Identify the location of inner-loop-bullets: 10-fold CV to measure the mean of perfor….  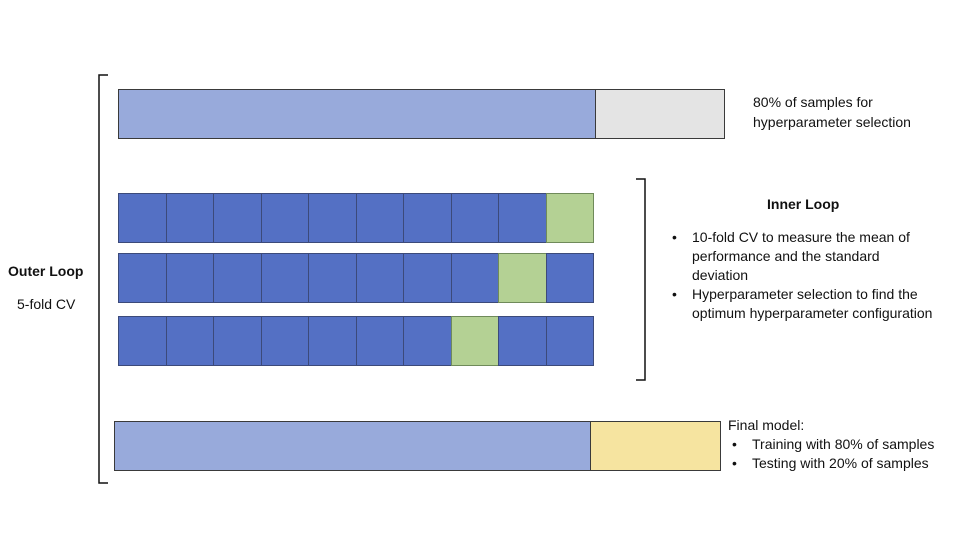
(800, 275).